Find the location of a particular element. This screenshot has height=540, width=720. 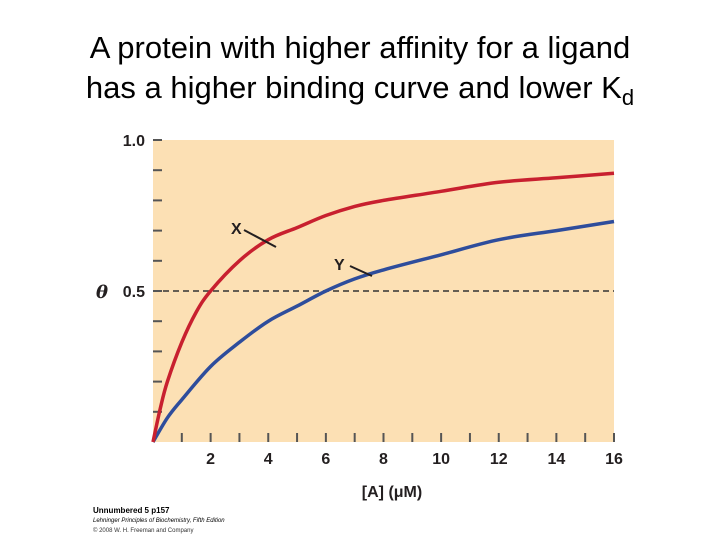

kd-subscript: d is located at coordinates (628, 97).